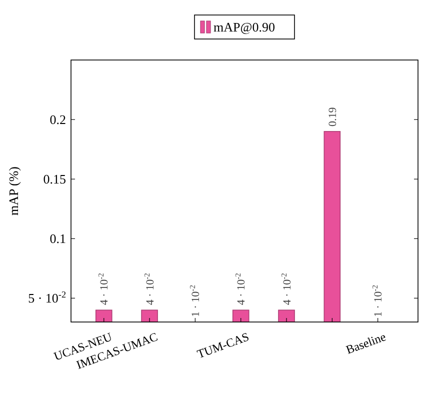 The height and width of the screenshot is (403, 444). Describe the element at coordinates (366, 343) in the screenshot. I see `x-tick-label: Baseline` at that location.